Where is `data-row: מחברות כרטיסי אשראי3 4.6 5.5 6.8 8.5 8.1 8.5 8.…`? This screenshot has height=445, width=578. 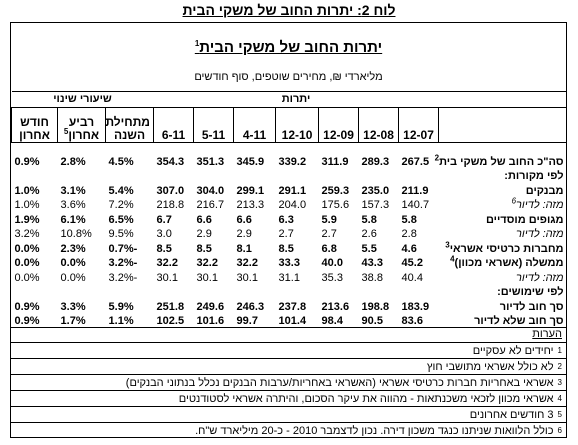
data-row: מחברות כרטיסי אשראי3 4.6 5.5 6.8 8.5 8.1 8.5 8.… is located at coordinates (289, 248).